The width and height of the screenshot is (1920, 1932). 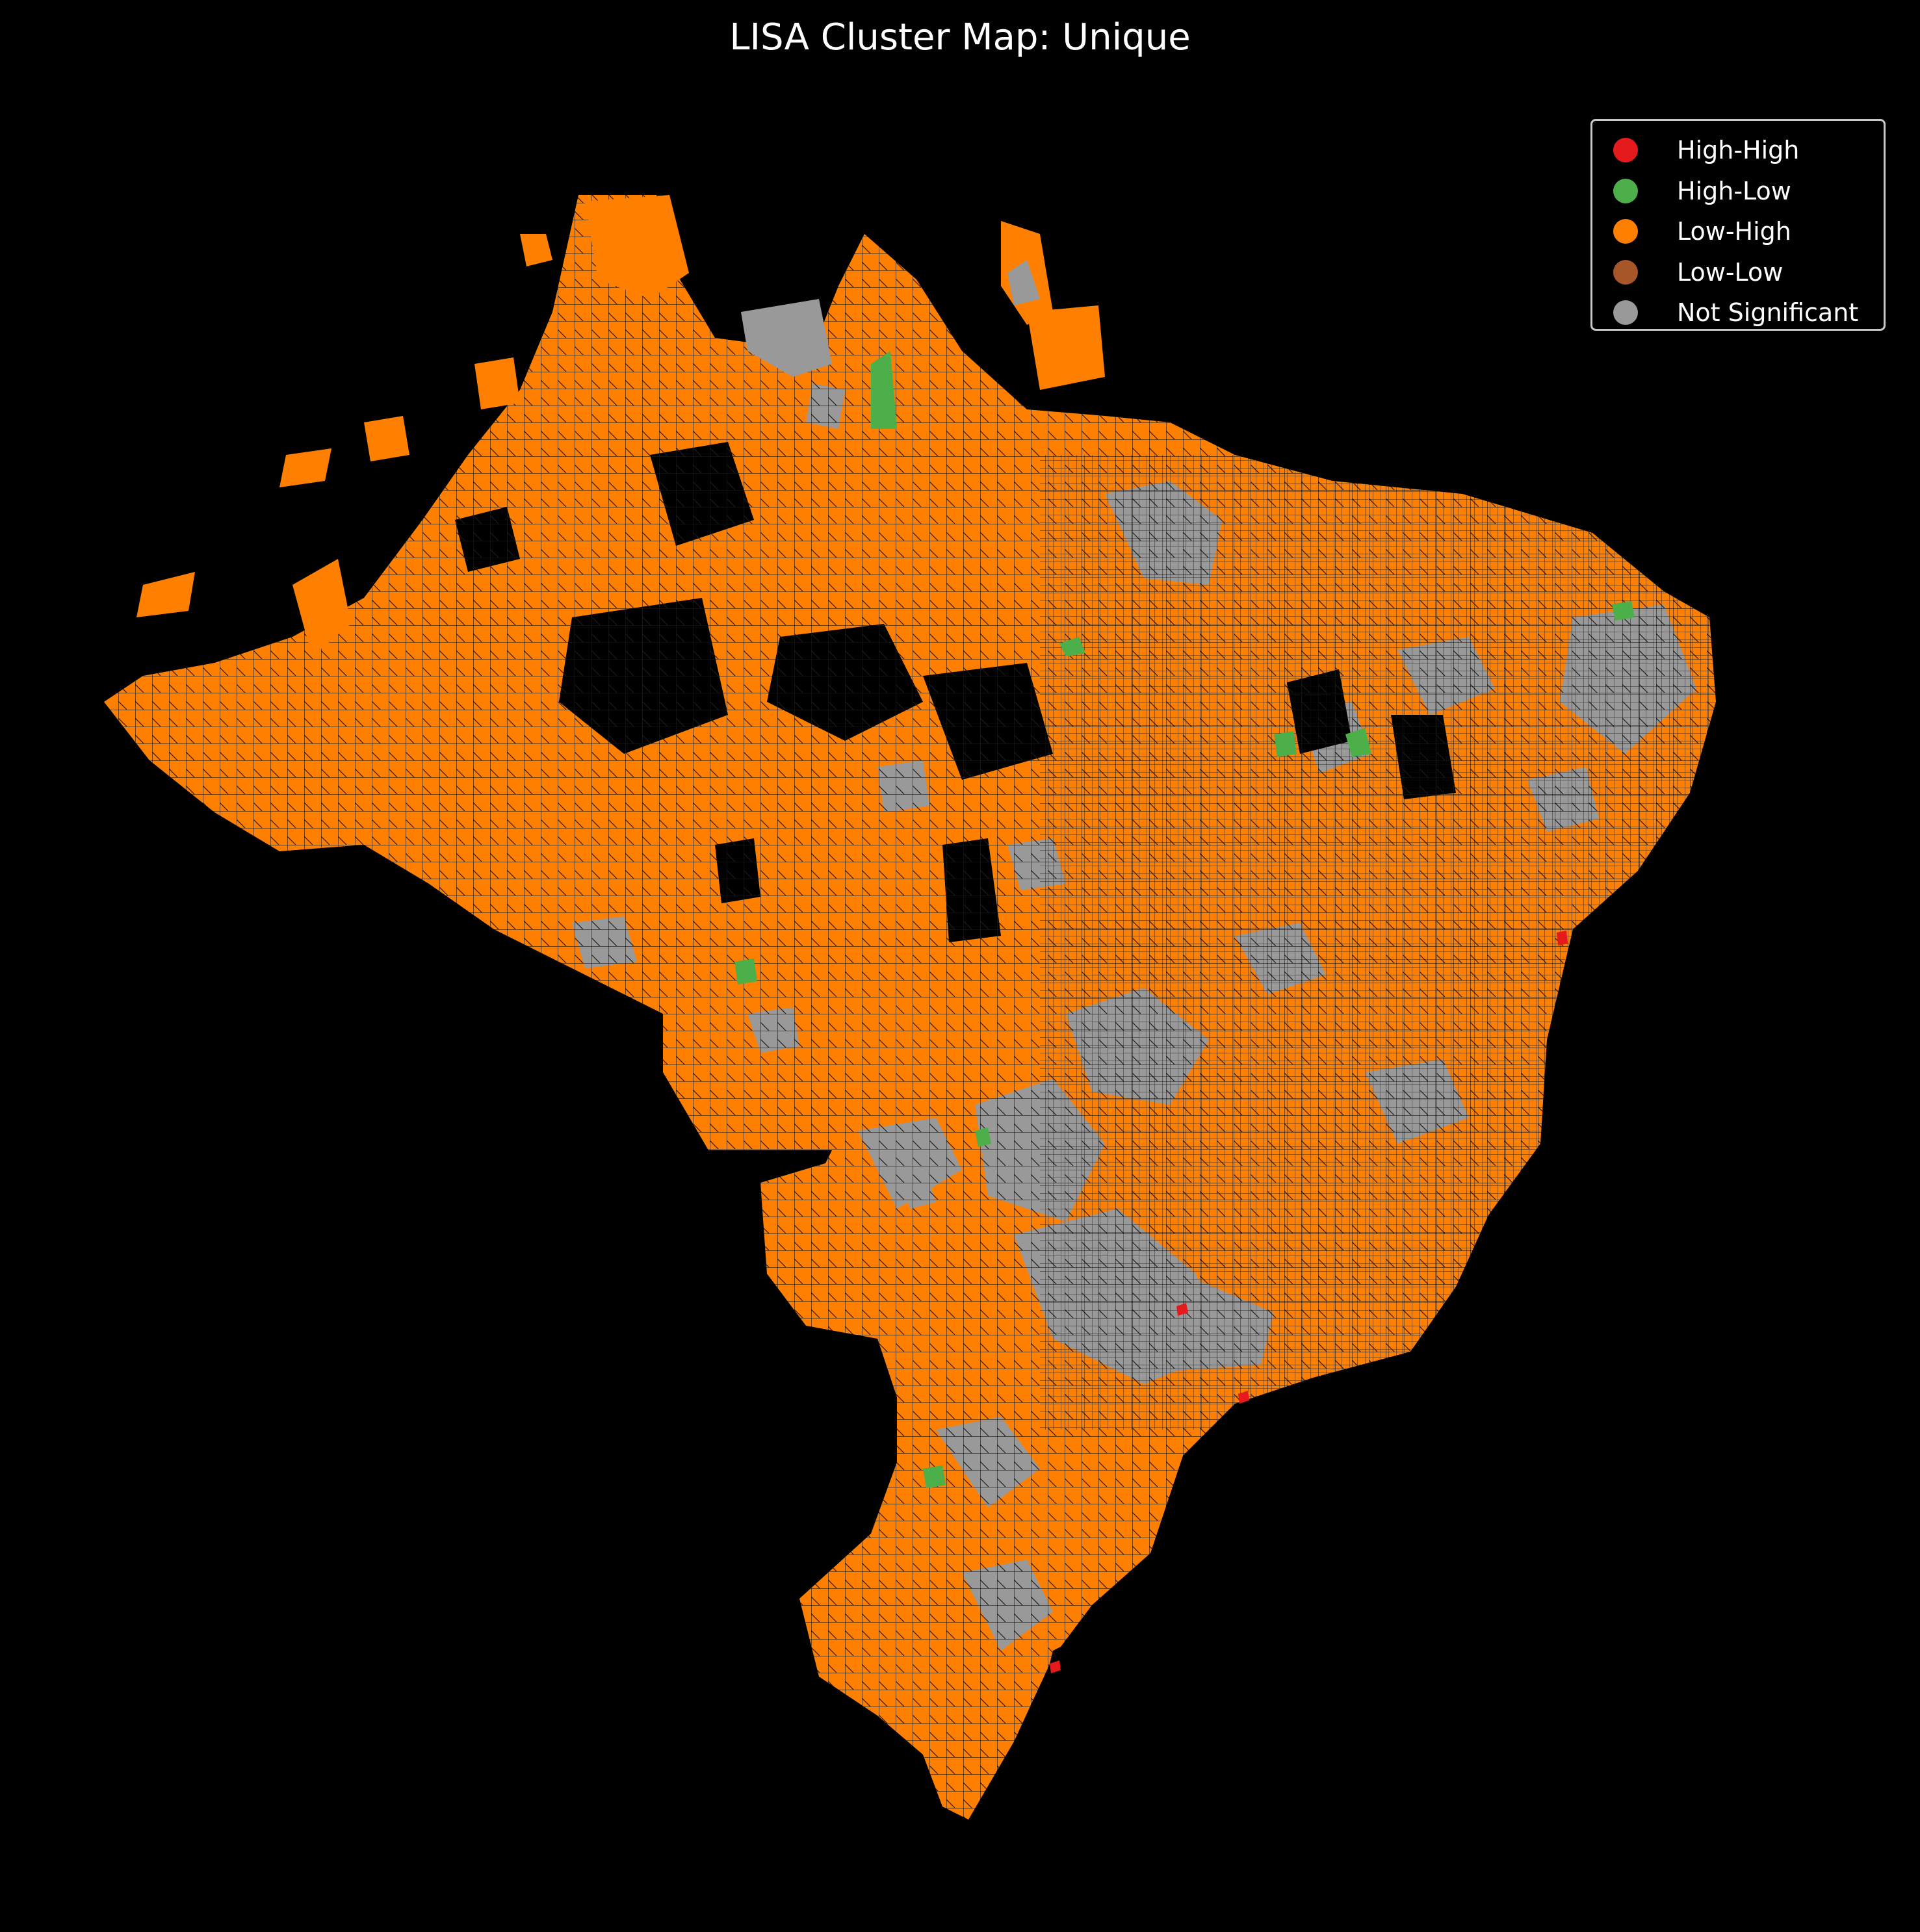 I want to click on legend-label: Low-Low, so click(x=1730, y=272).